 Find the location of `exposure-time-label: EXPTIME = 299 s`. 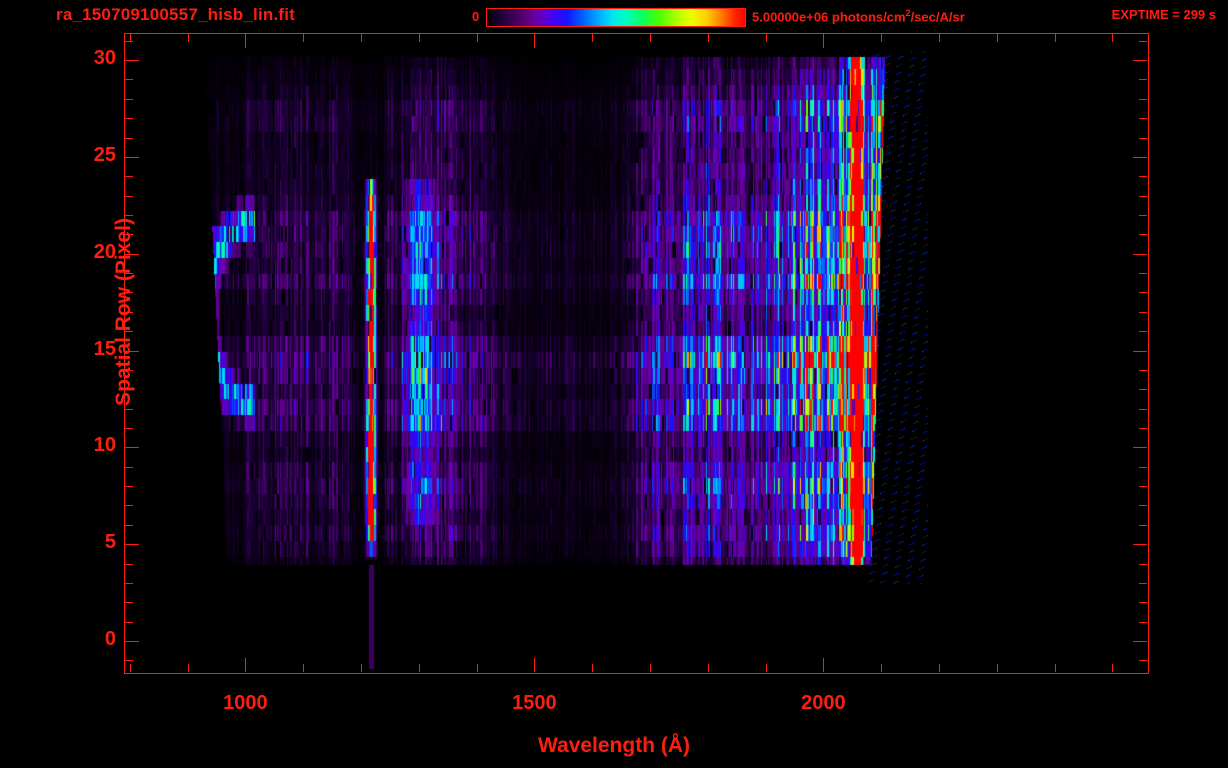

exposure-time-label: EXPTIME = 299 s is located at coordinates (1163, 14).